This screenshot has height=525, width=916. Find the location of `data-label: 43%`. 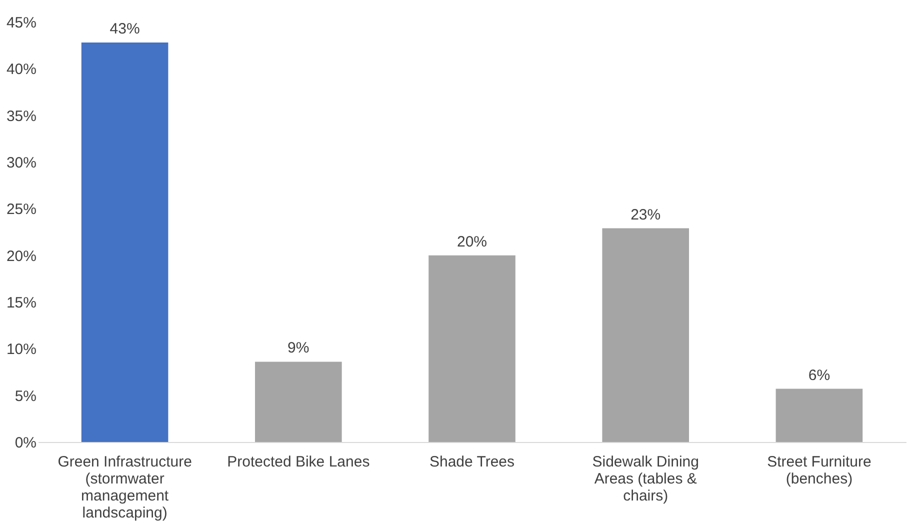

data-label: 43% is located at coordinates (125, 29).